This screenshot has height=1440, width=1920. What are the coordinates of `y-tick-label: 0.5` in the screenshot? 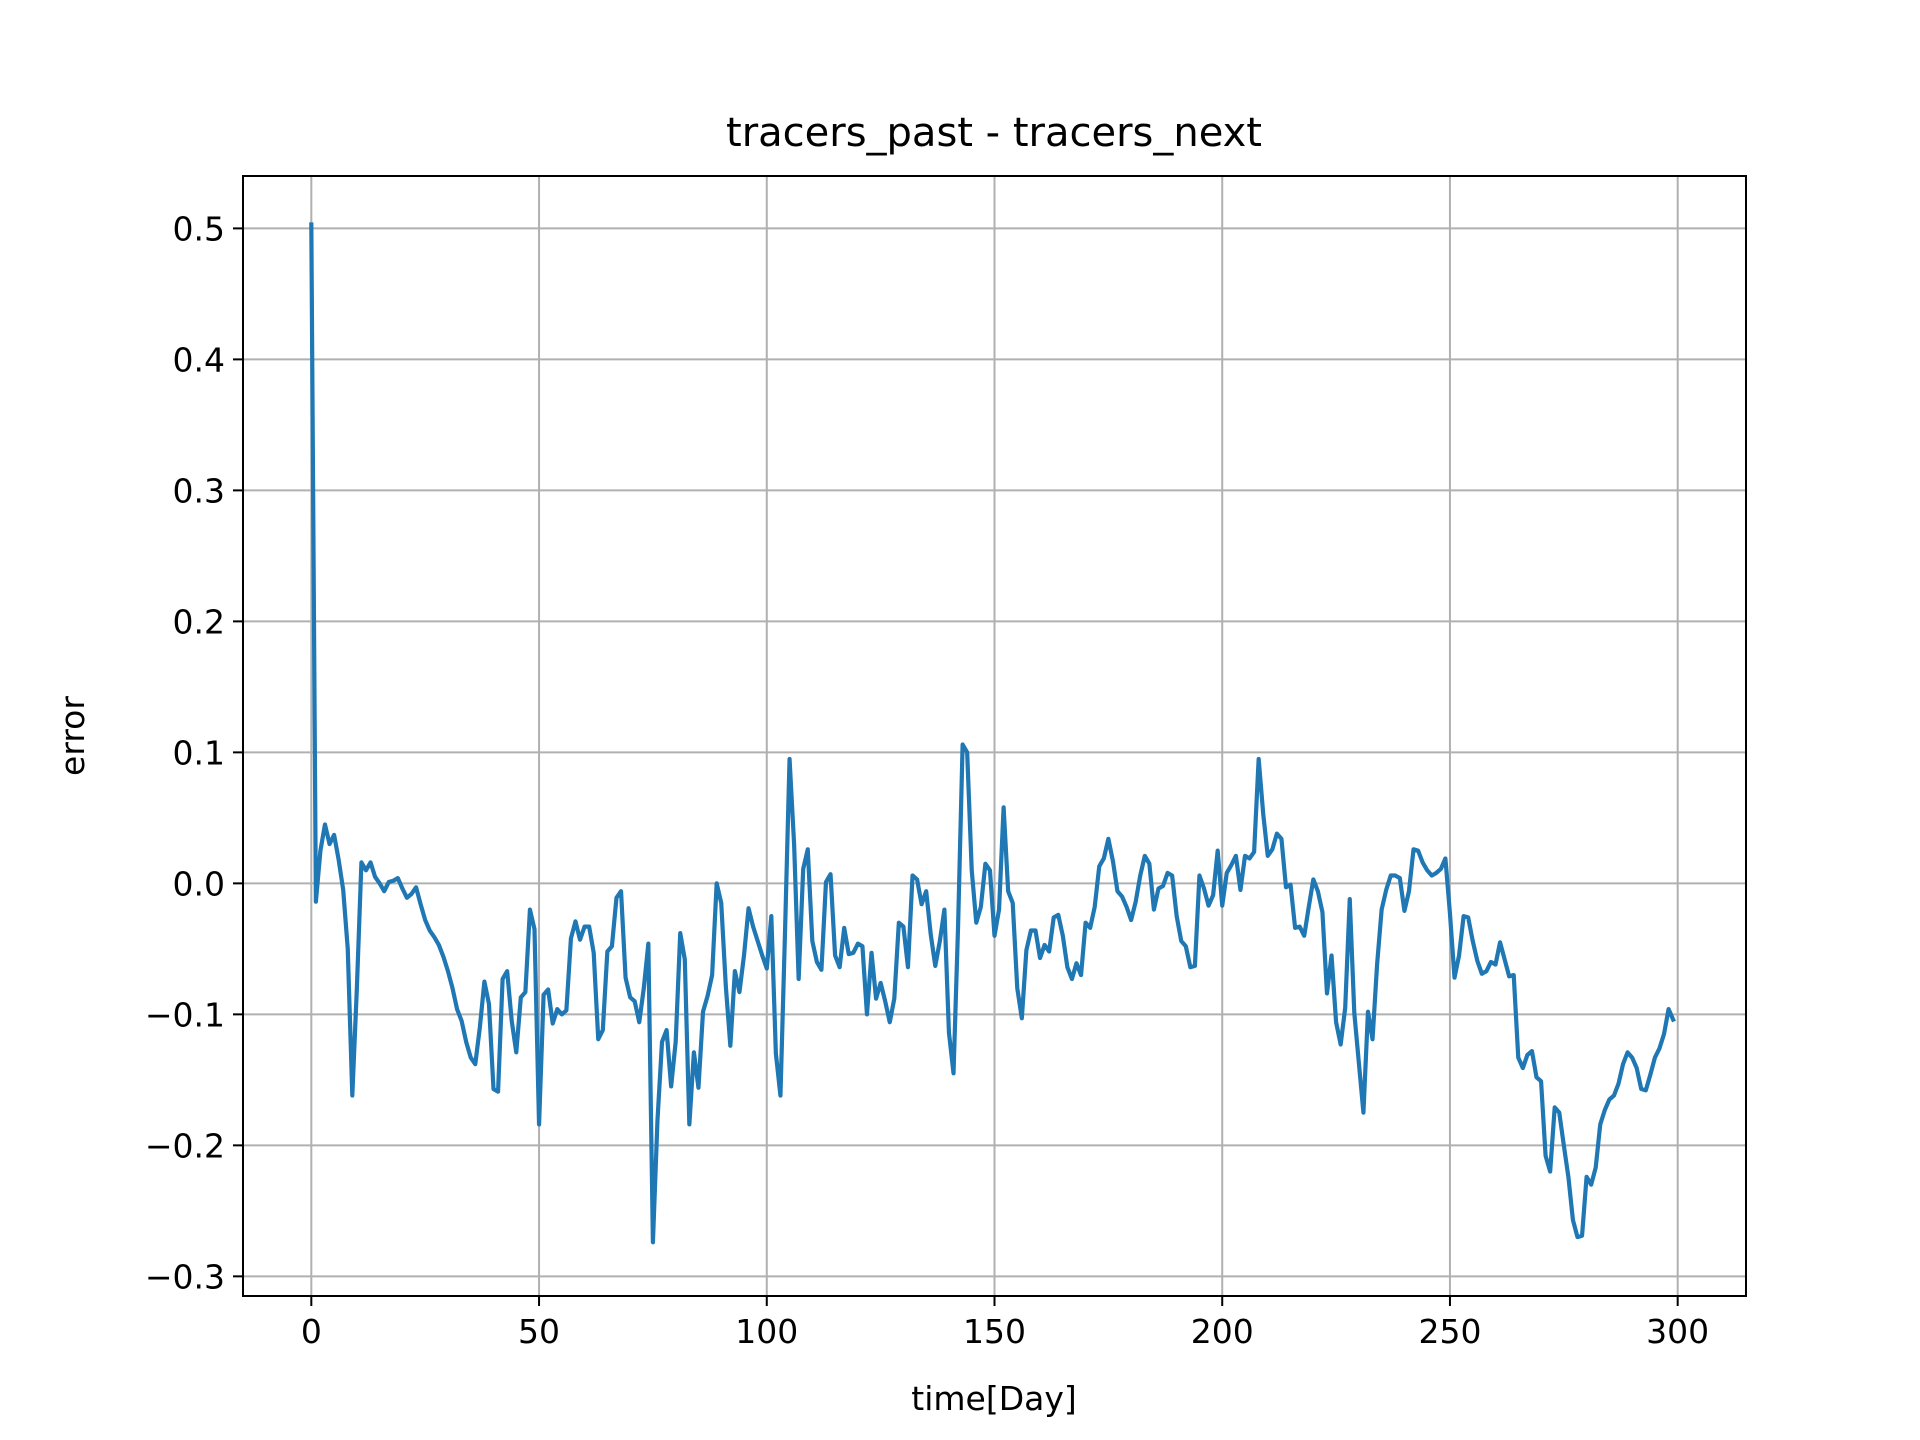 It's located at (199, 228).